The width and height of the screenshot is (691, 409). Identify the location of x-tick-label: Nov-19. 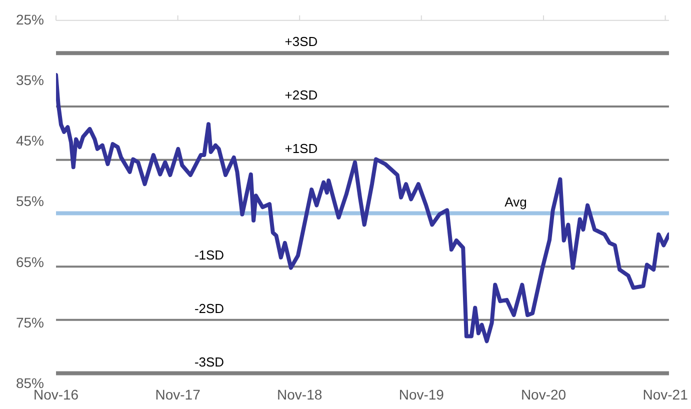
(421, 394).